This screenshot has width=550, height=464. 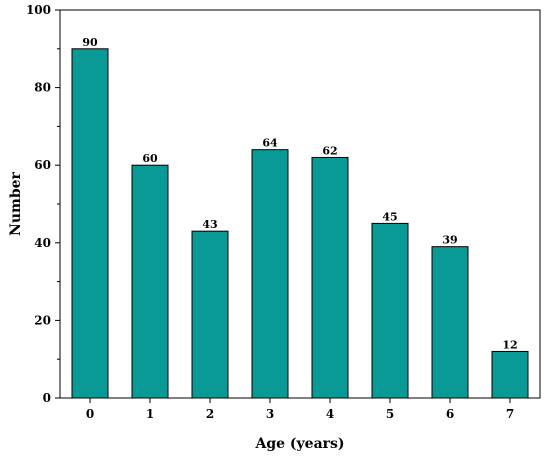 I want to click on x-tick-label-6: 6, so click(x=450, y=414).